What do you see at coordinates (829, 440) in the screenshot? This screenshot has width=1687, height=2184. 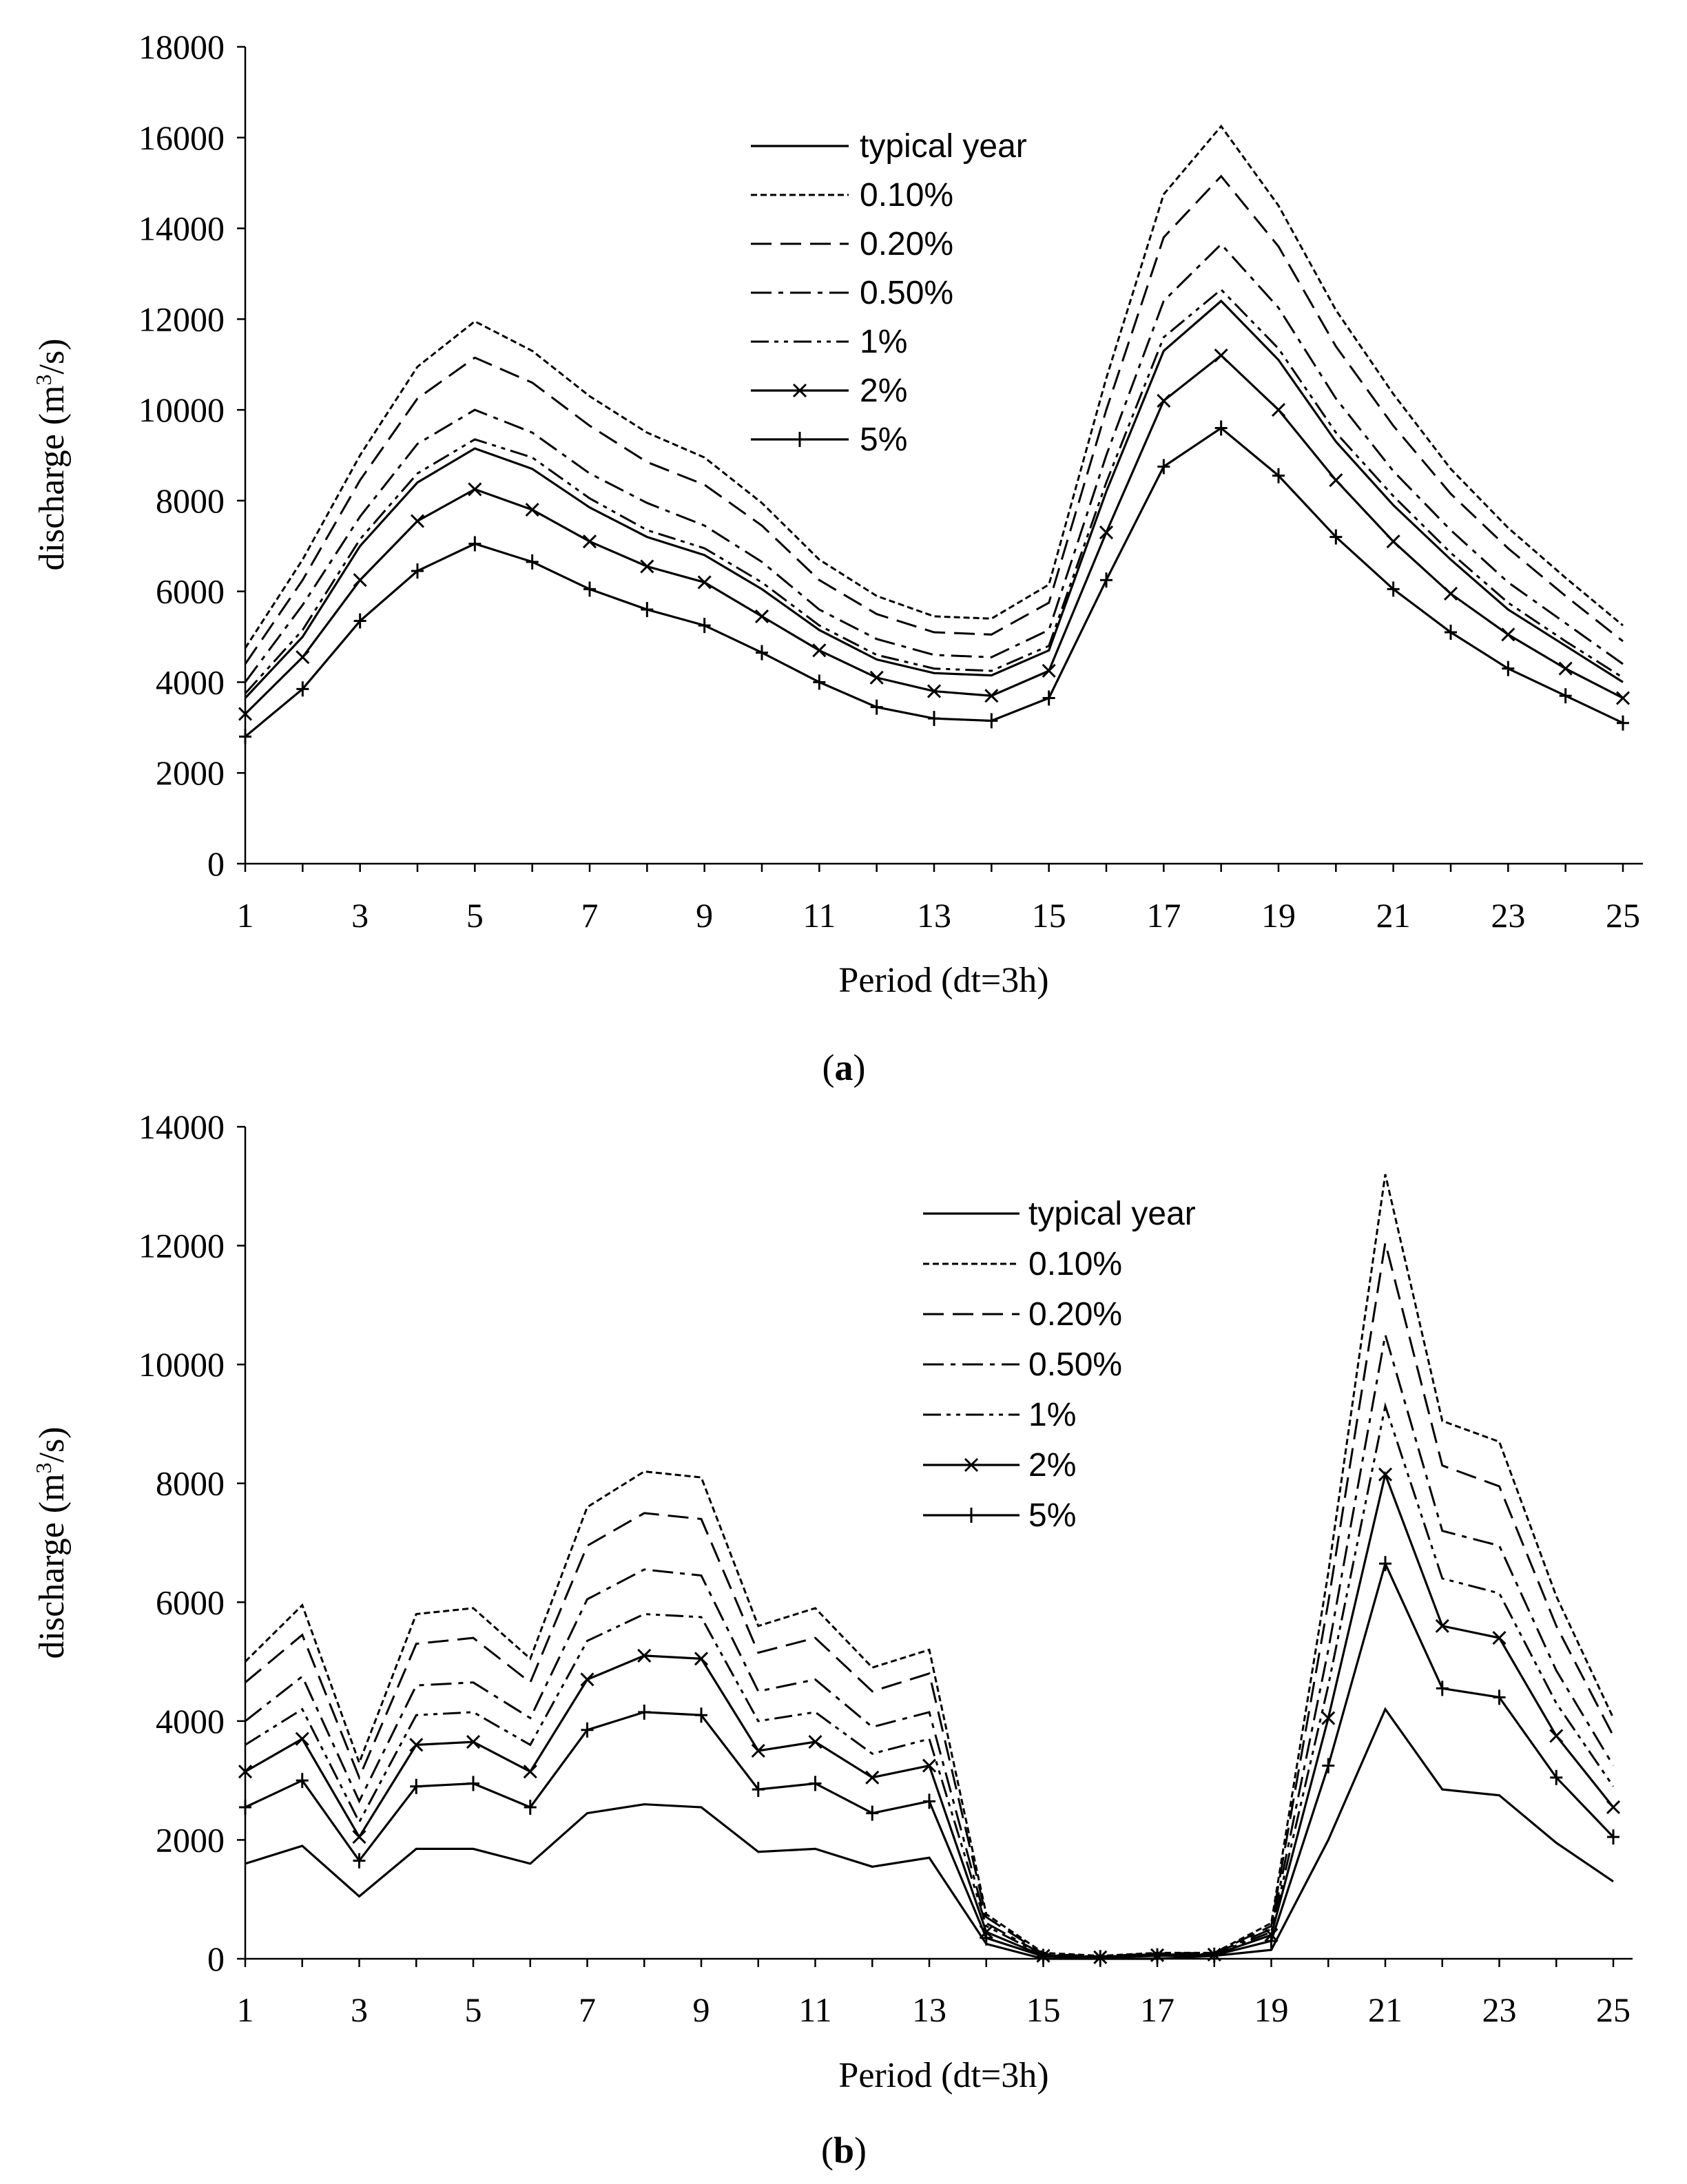 I see `legend-item-a-6: 5%` at bounding box center [829, 440].